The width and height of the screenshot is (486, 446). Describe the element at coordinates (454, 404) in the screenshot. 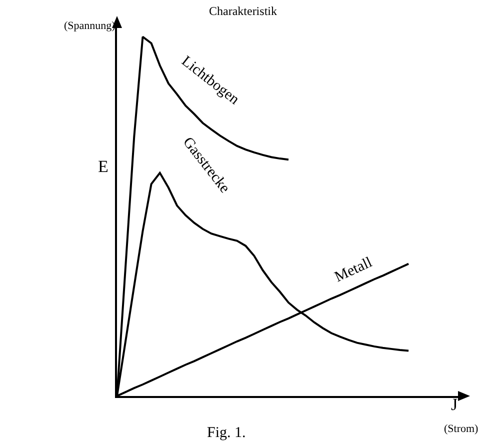

I see `x-axis-title: J` at that location.